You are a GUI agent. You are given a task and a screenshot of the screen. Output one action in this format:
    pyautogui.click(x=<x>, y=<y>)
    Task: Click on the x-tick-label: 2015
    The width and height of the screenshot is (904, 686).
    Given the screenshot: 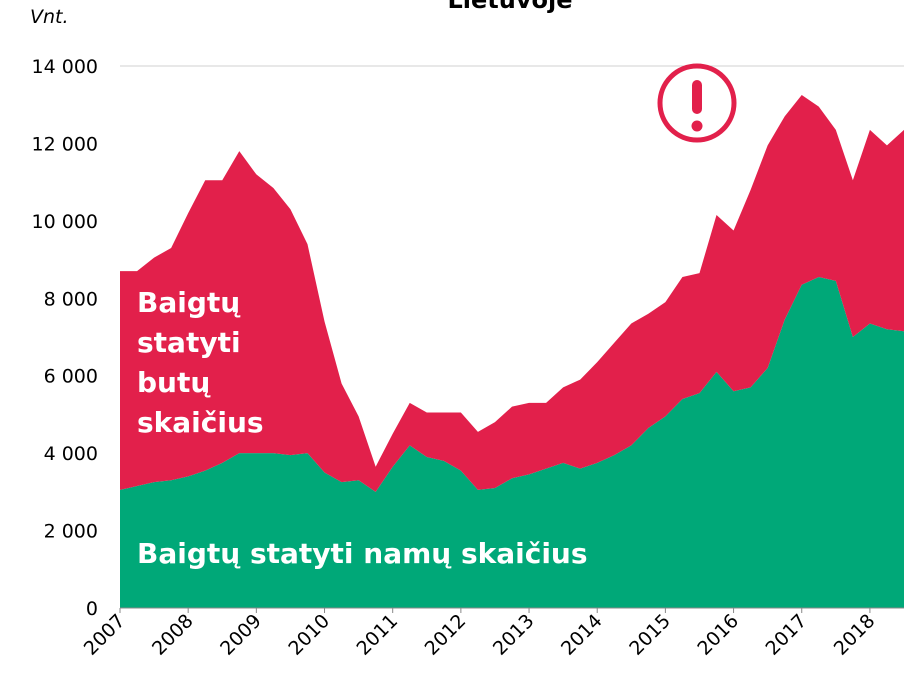 What is the action you would take?
    pyautogui.click(x=650, y=635)
    